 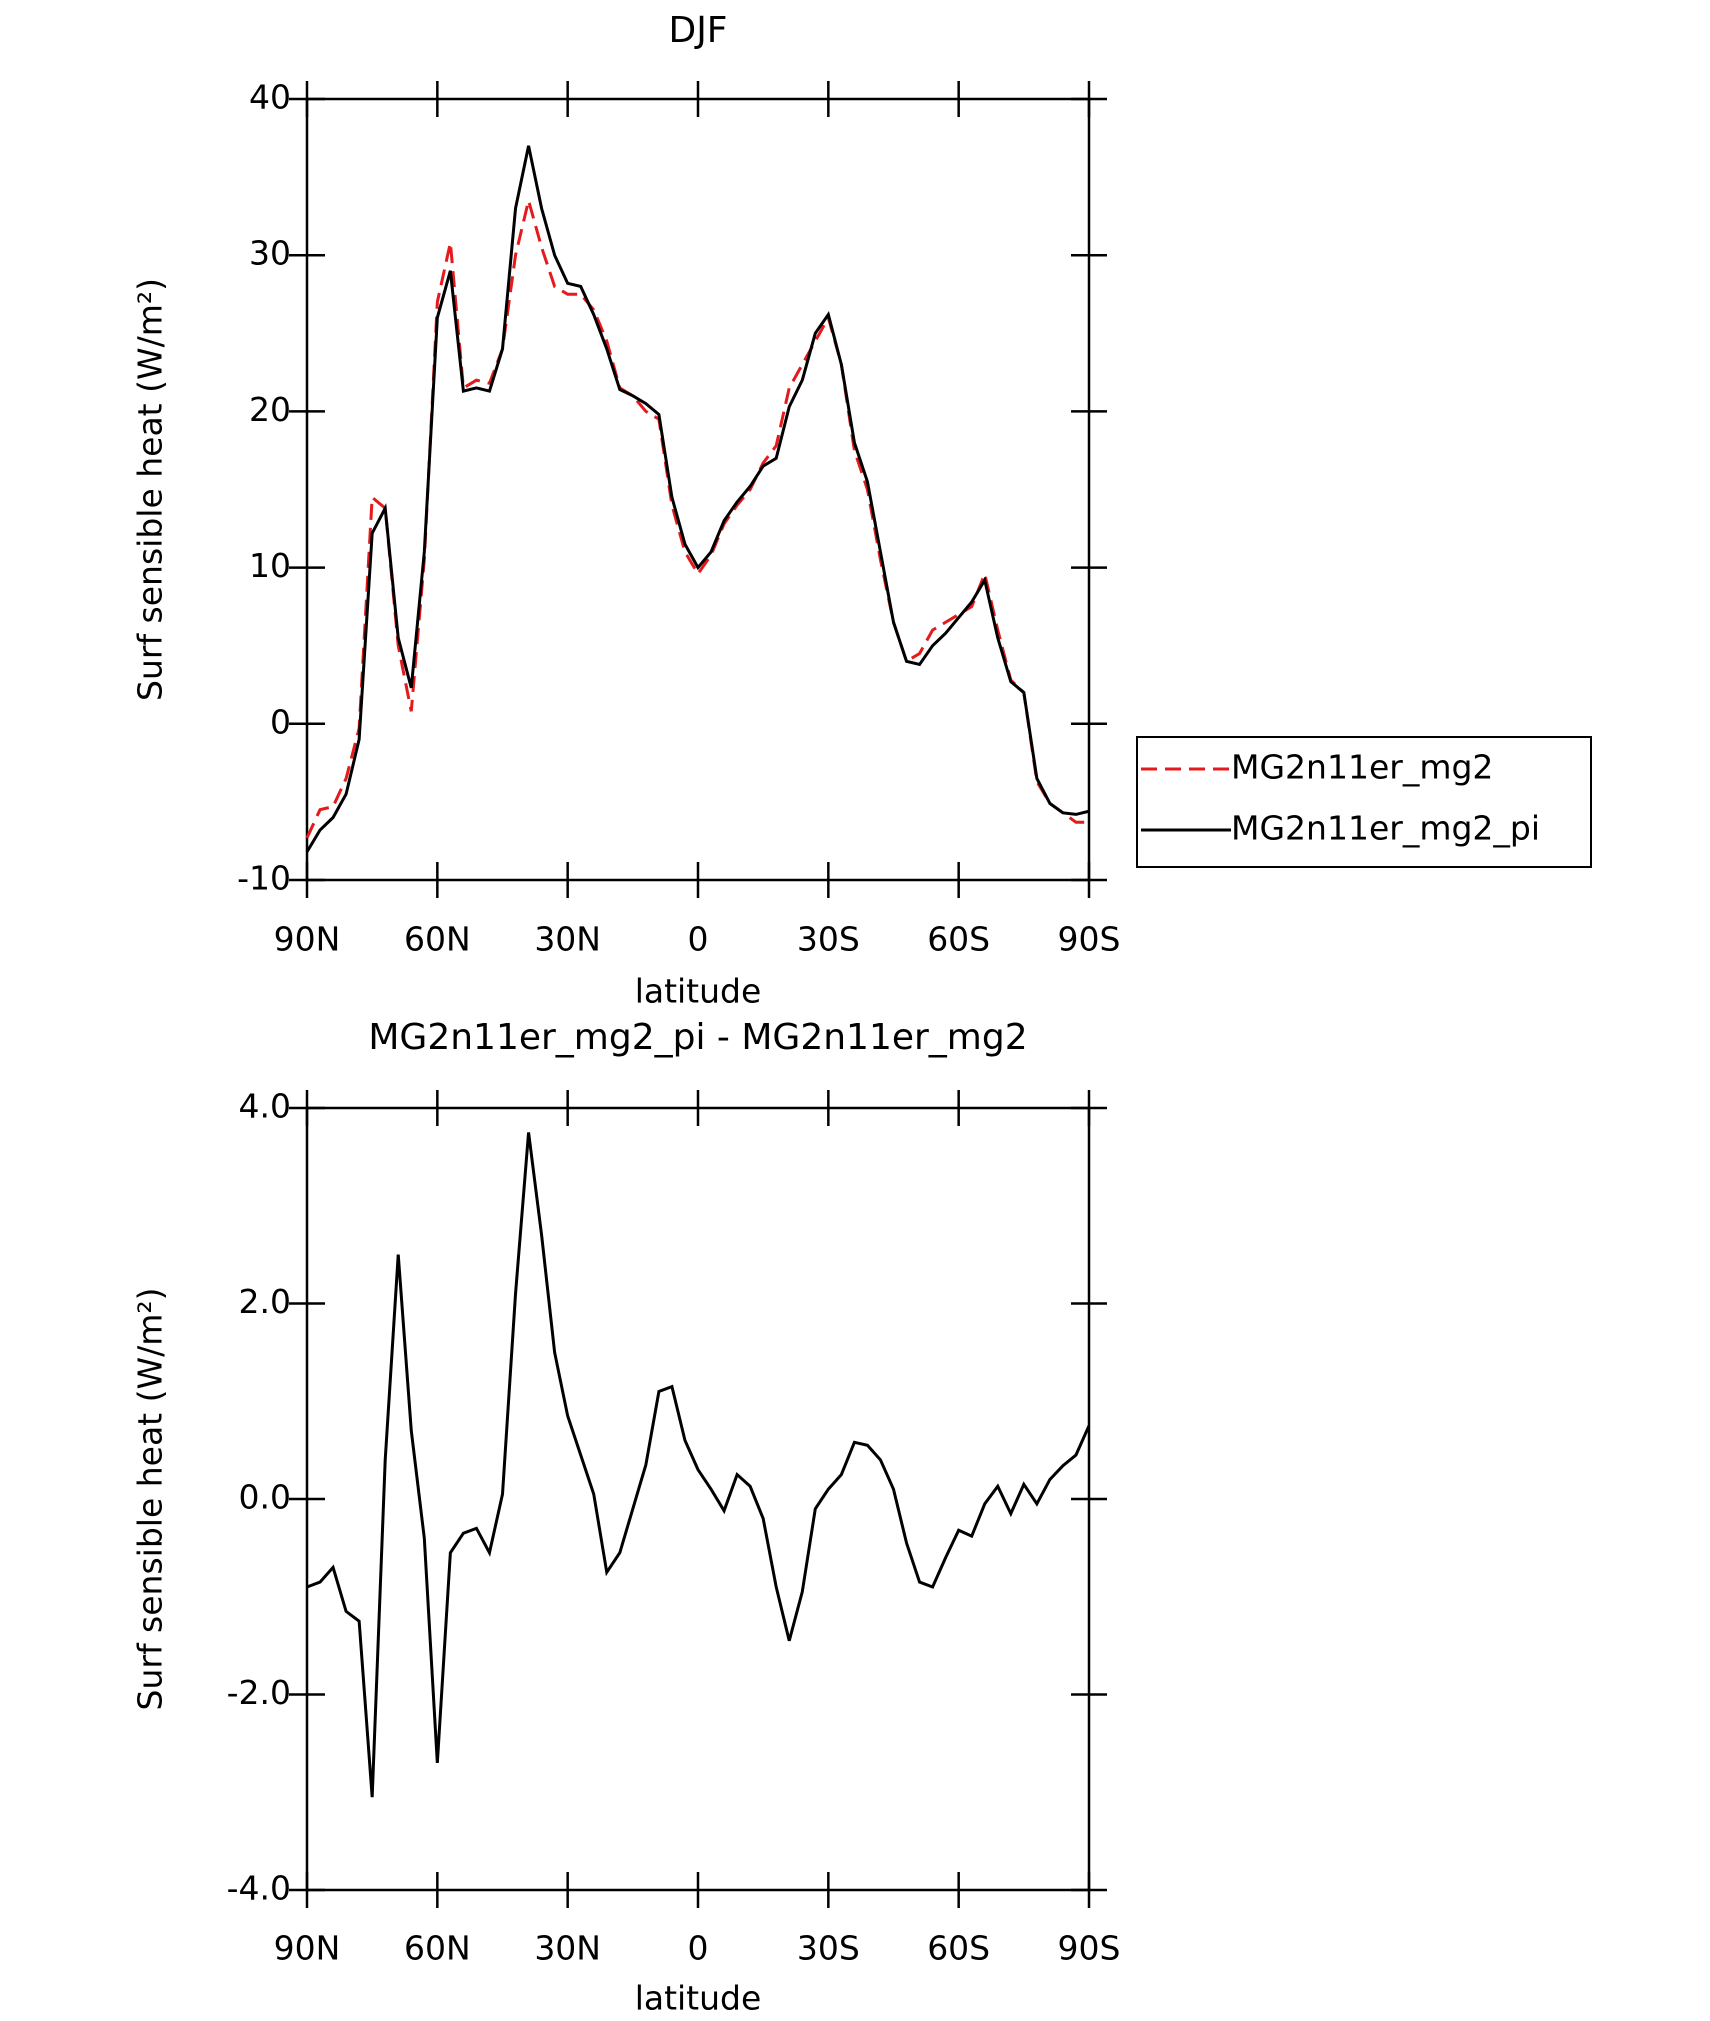 What do you see at coordinates (259, 1888) in the screenshot?
I see `y-tick-label: -4.0` at bounding box center [259, 1888].